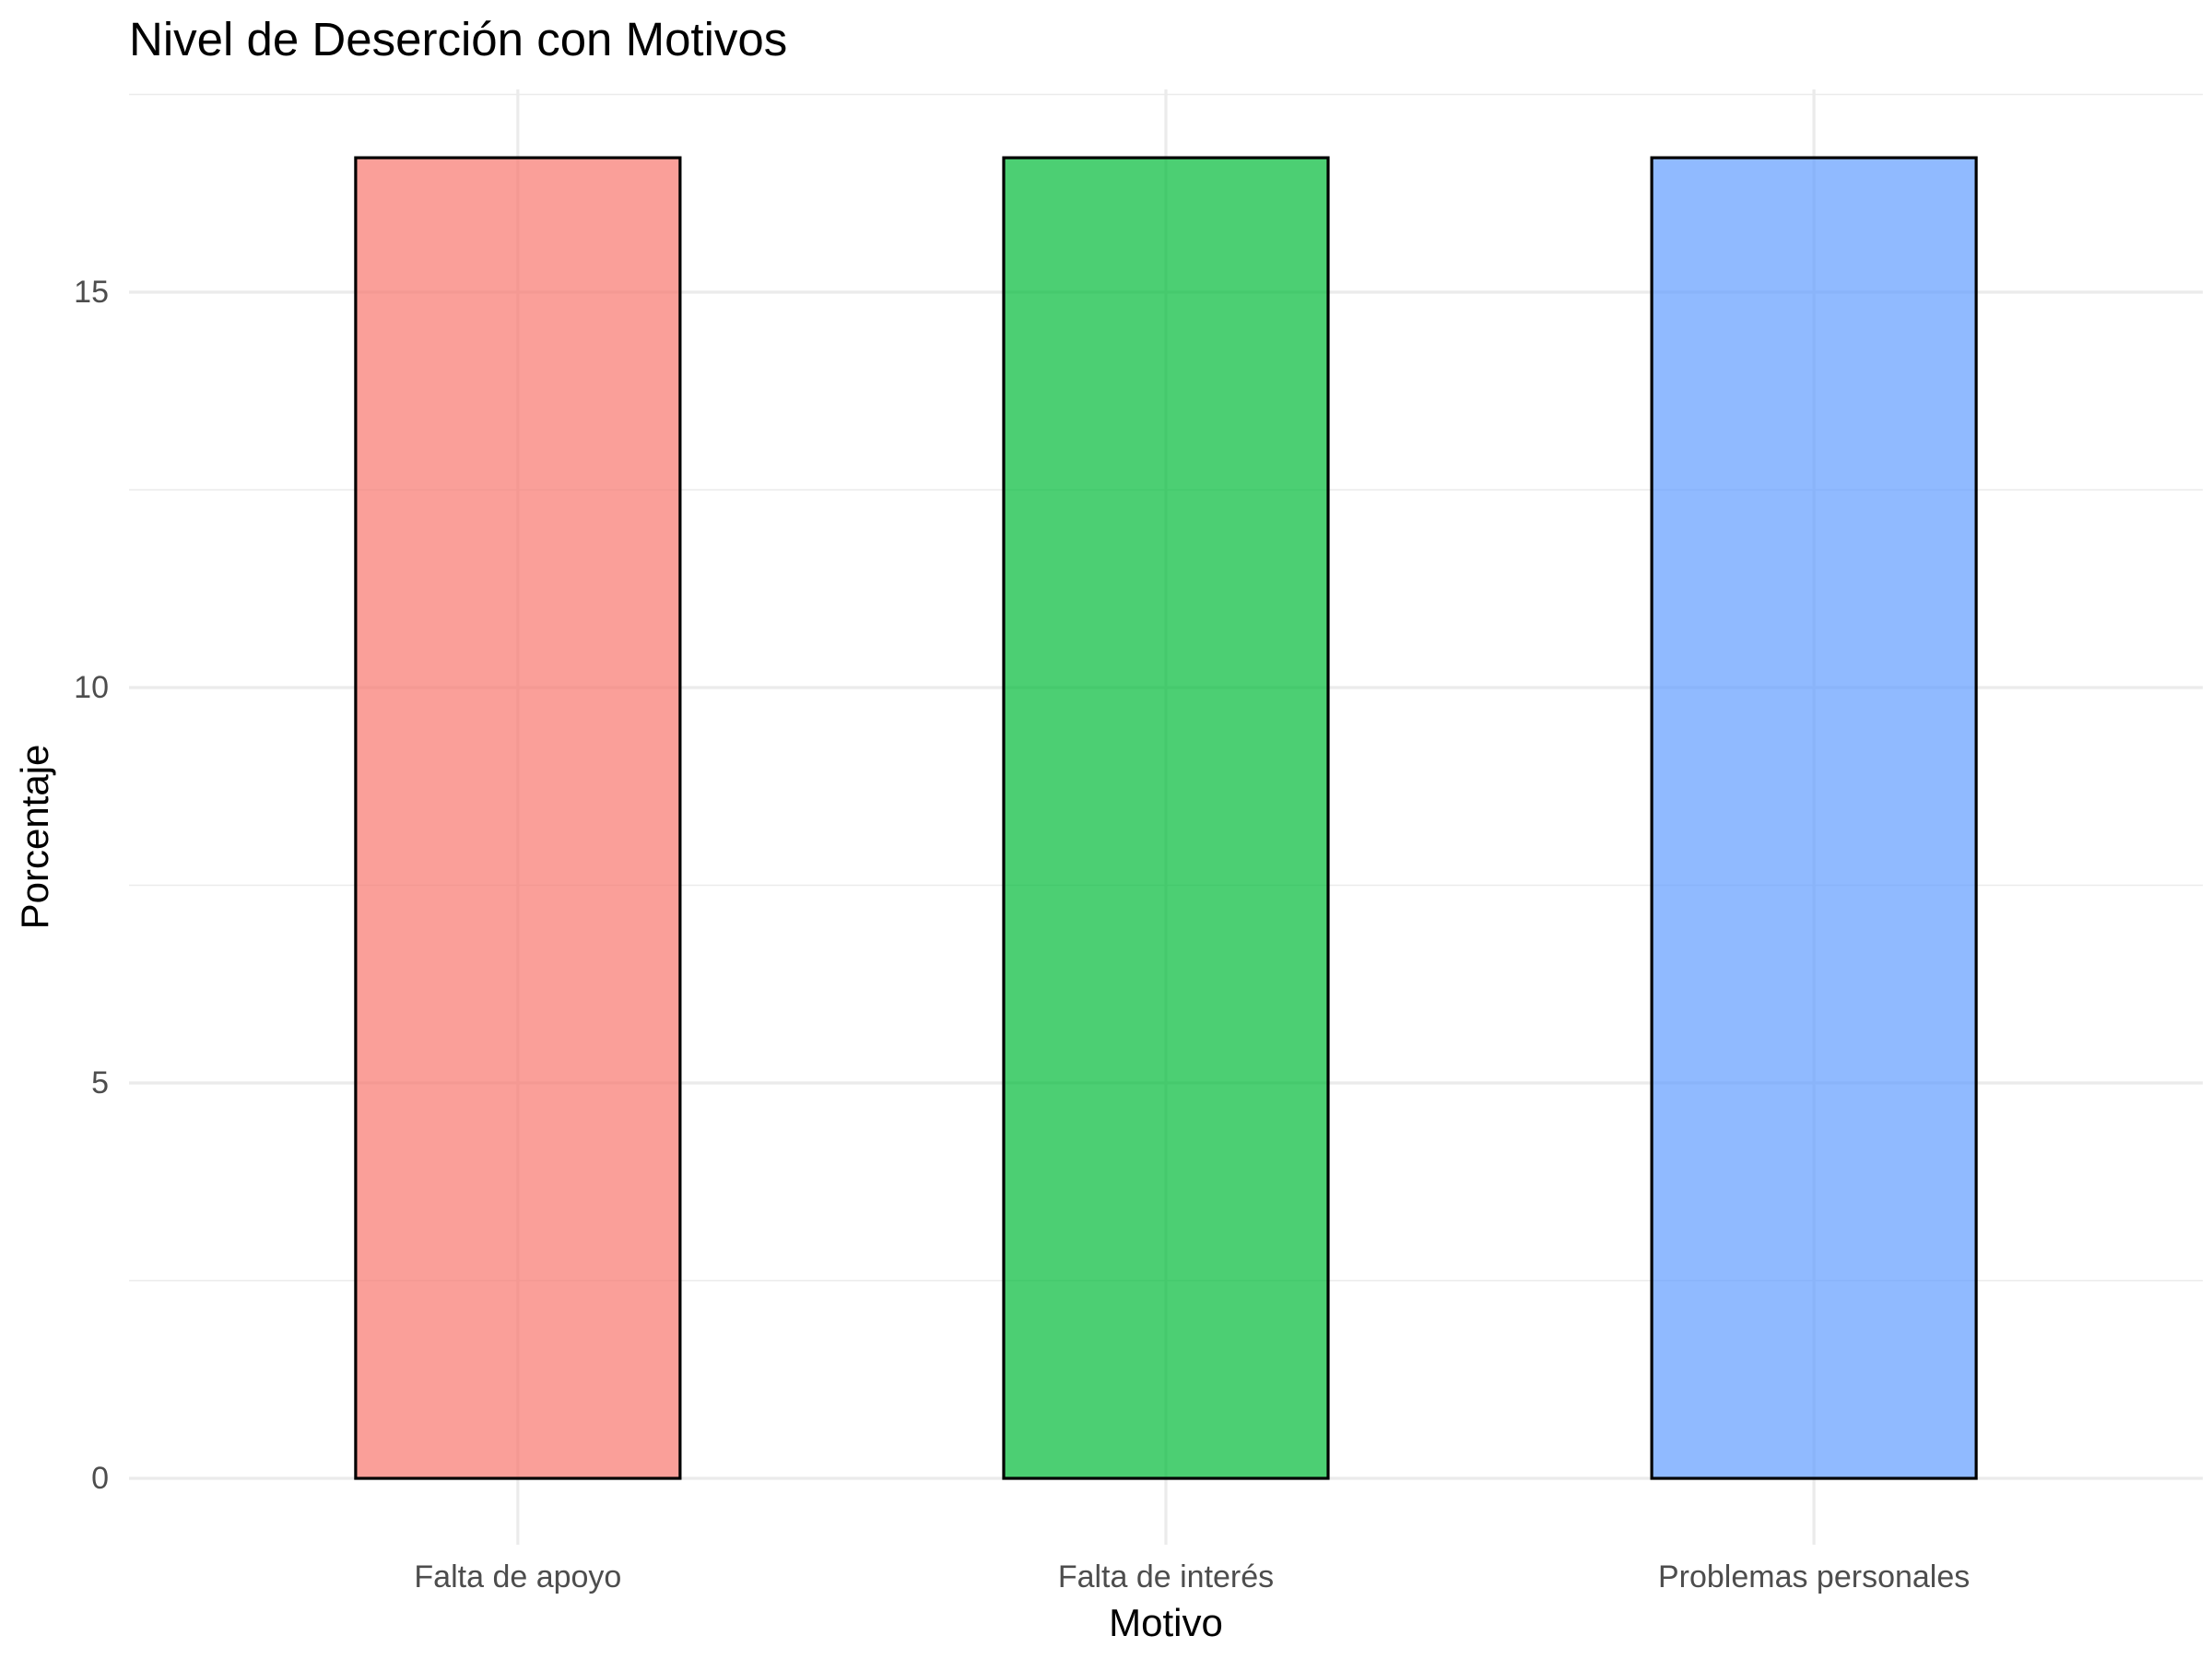  Describe the element at coordinates (517, 1576) in the screenshot. I see `x-tick-label: Falta de apoyo` at that location.